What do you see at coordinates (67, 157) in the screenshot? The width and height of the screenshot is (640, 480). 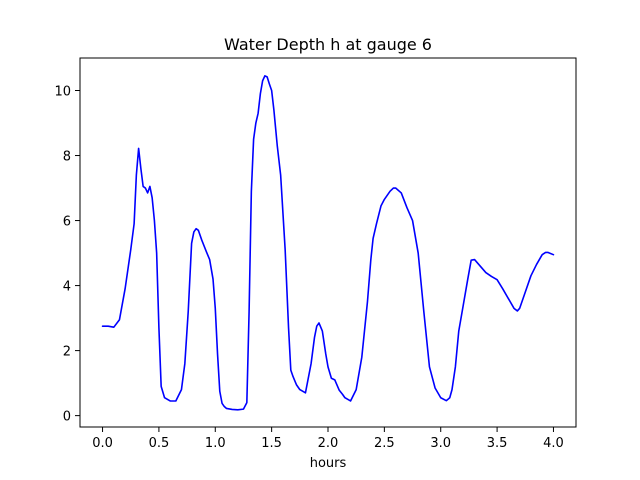 I see `y-tick-label: 8` at bounding box center [67, 157].